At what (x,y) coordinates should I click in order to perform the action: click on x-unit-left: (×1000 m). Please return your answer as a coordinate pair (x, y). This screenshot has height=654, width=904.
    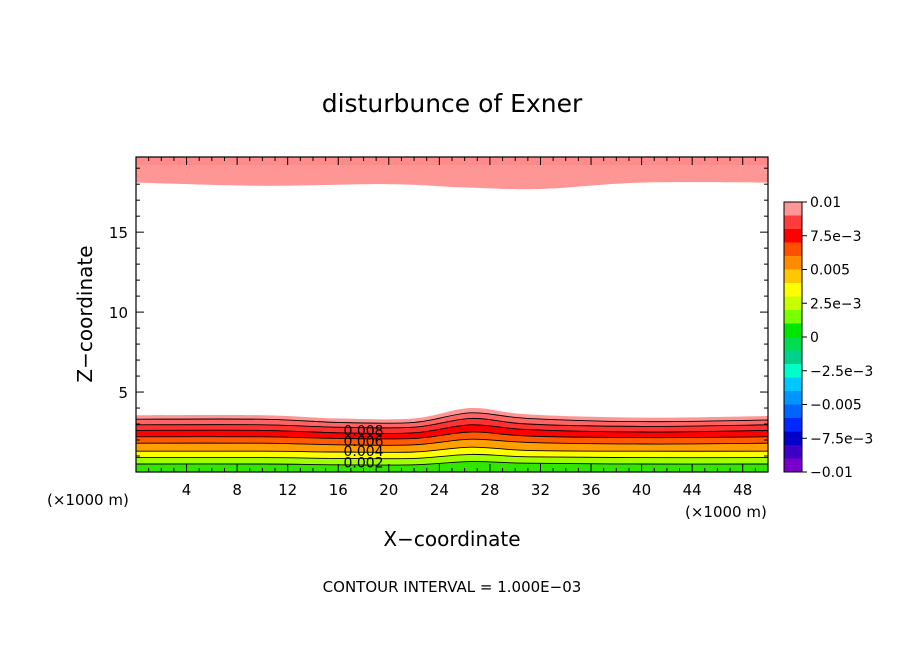
    Looking at the image, I should click on (88, 500).